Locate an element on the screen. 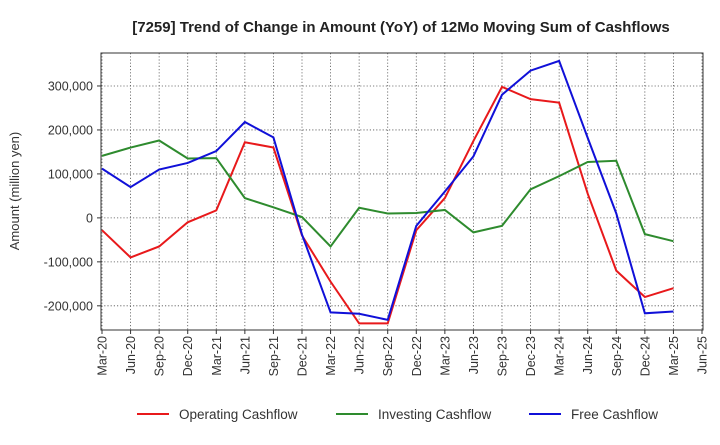 This screenshot has height=445, width=720. legend-label: Free Cashflow is located at coordinates (614, 414).